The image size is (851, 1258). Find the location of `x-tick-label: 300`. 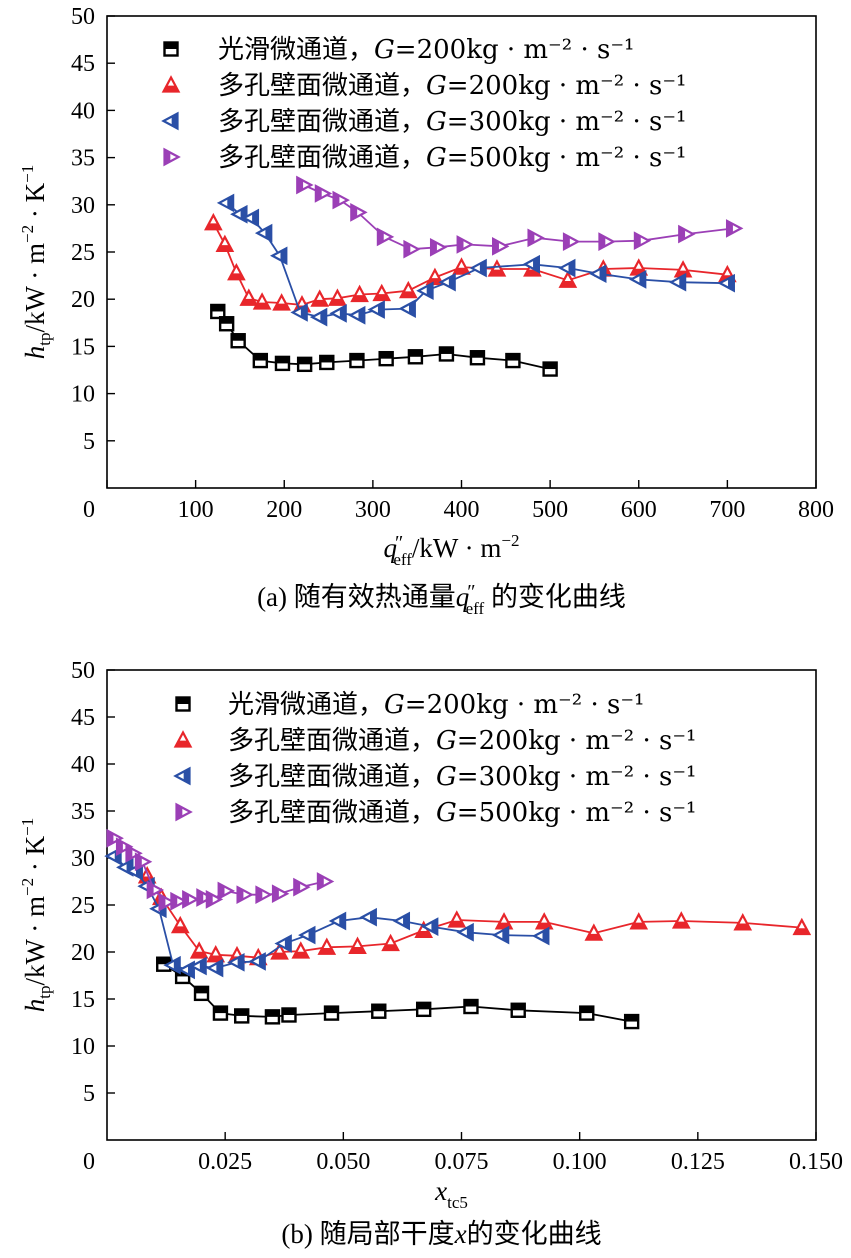

x-tick-label: 300 is located at coordinates (373, 510).